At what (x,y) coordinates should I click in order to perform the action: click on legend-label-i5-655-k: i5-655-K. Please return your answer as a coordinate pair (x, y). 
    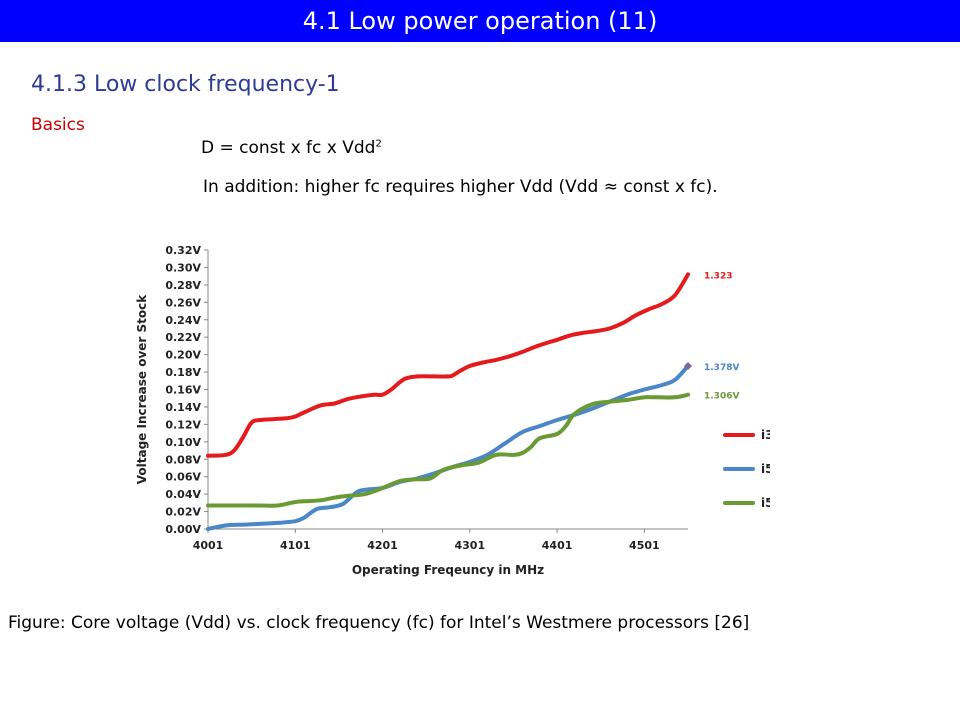
    Looking at the image, I should click on (765, 469).